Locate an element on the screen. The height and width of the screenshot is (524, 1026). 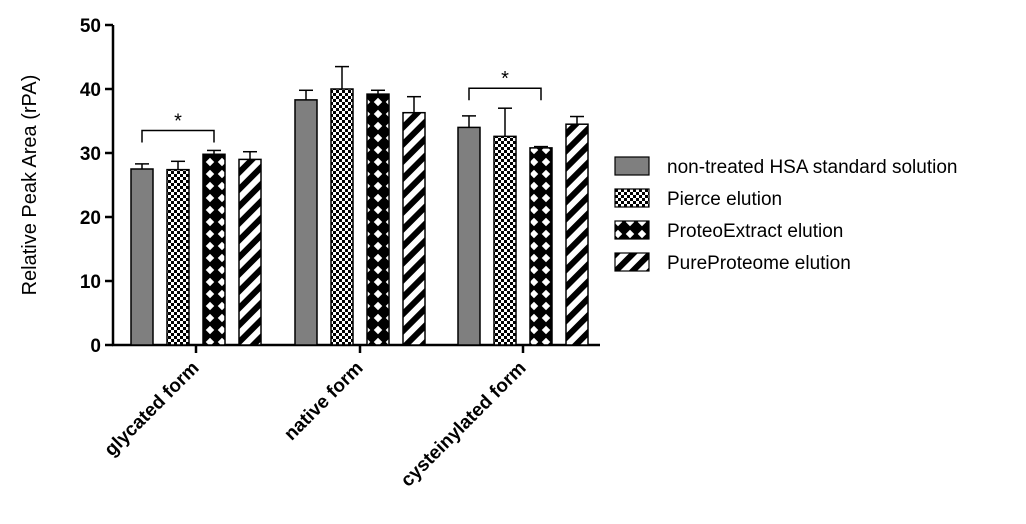
y-axis-title: Relative Peak Area (rPA) is located at coordinates (30, 185).